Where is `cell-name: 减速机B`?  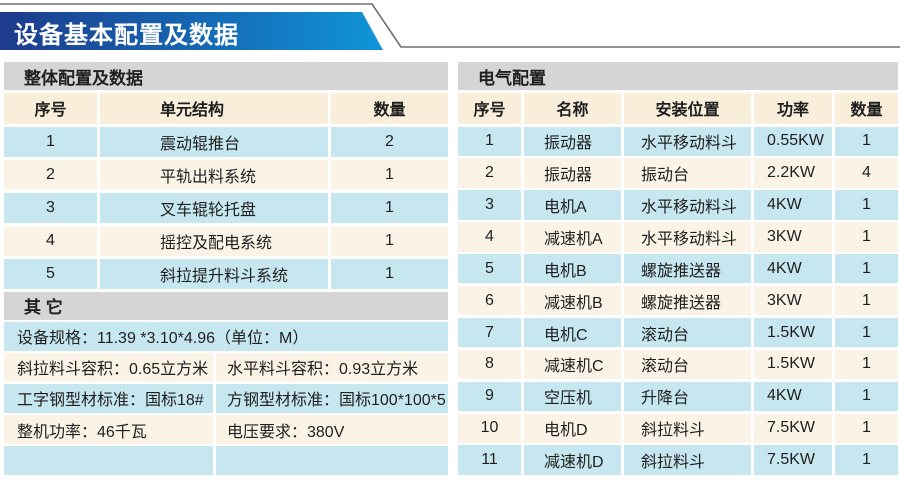 cell-name: 减速机B is located at coordinates (572, 300).